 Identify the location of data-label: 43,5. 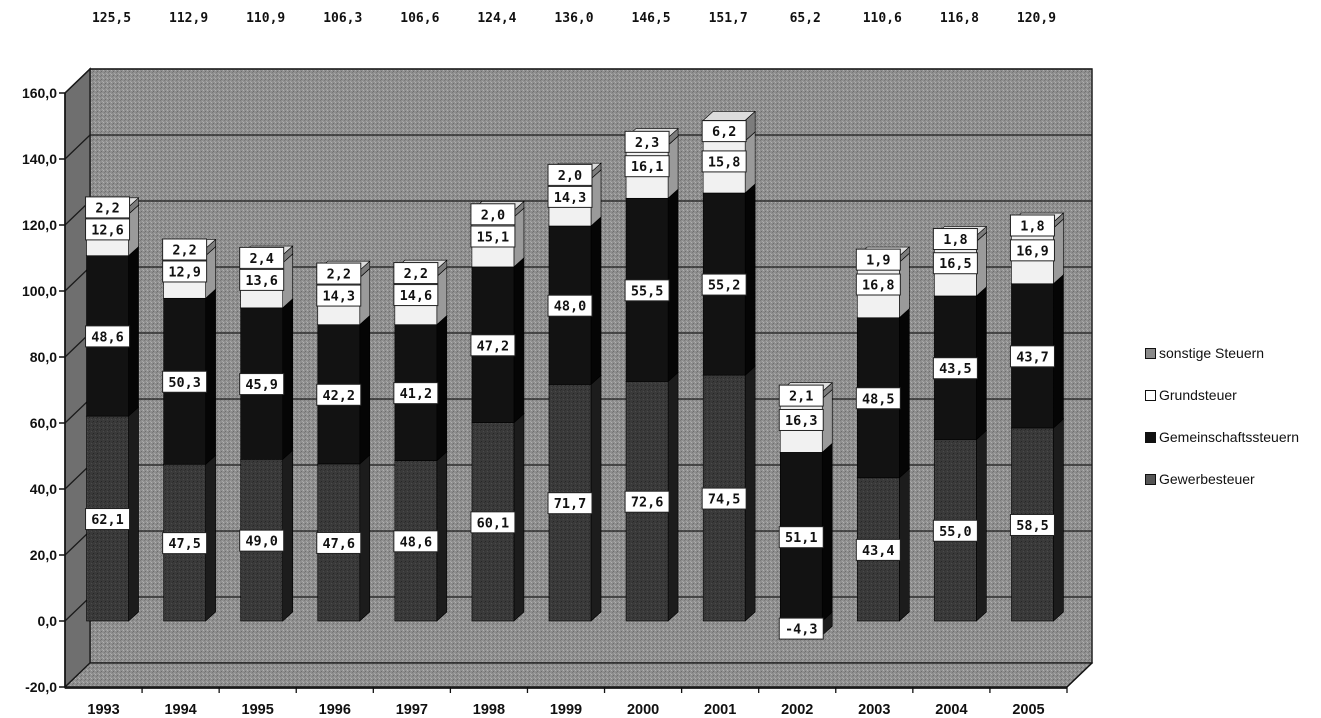
(955, 369).